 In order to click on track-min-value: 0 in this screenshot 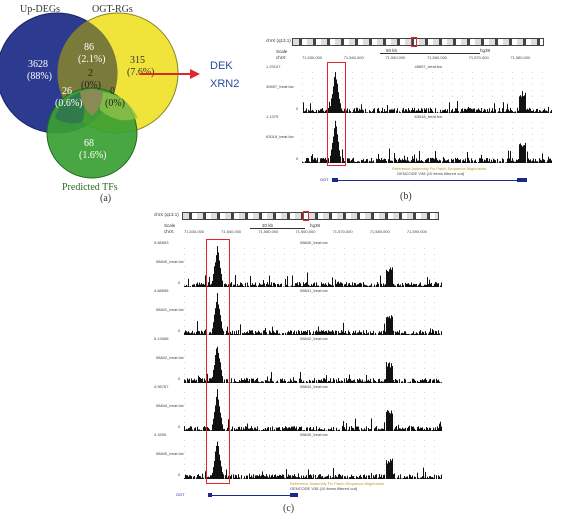, I will do `click(179, 378)`.